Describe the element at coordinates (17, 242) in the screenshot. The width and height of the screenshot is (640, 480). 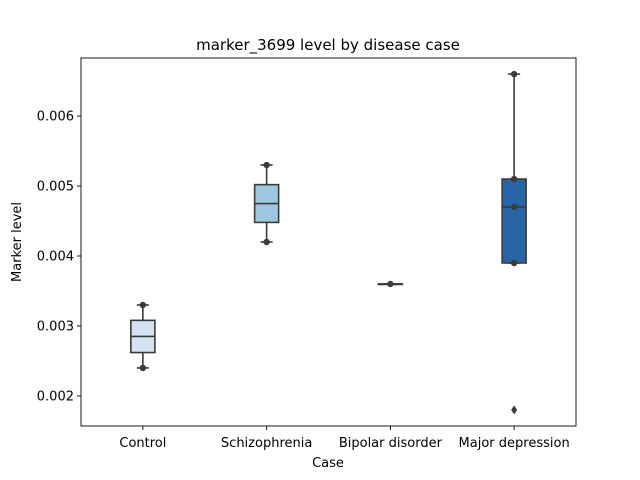
I see `y-axis-label: Marker level` at that location.